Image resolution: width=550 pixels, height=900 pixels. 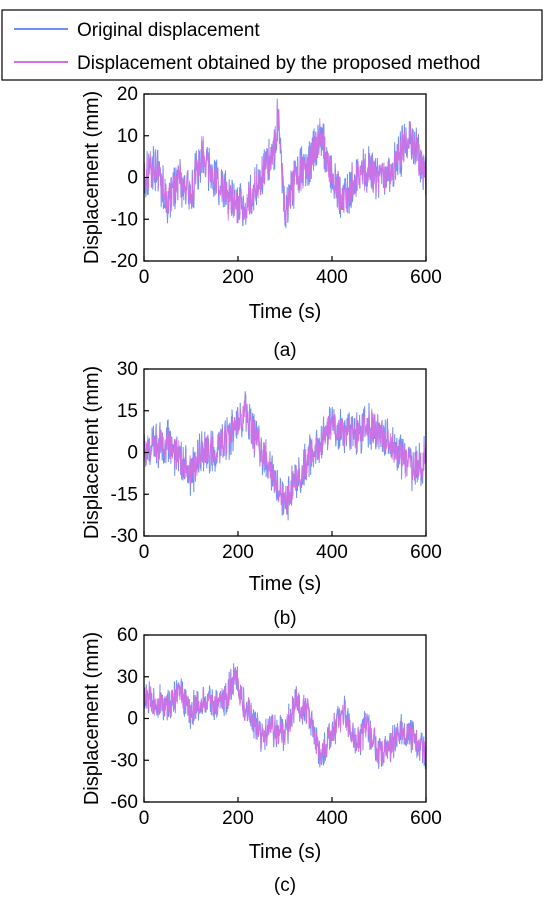 I want to click on series-line-c-proposed, so click(x=285, y=715).